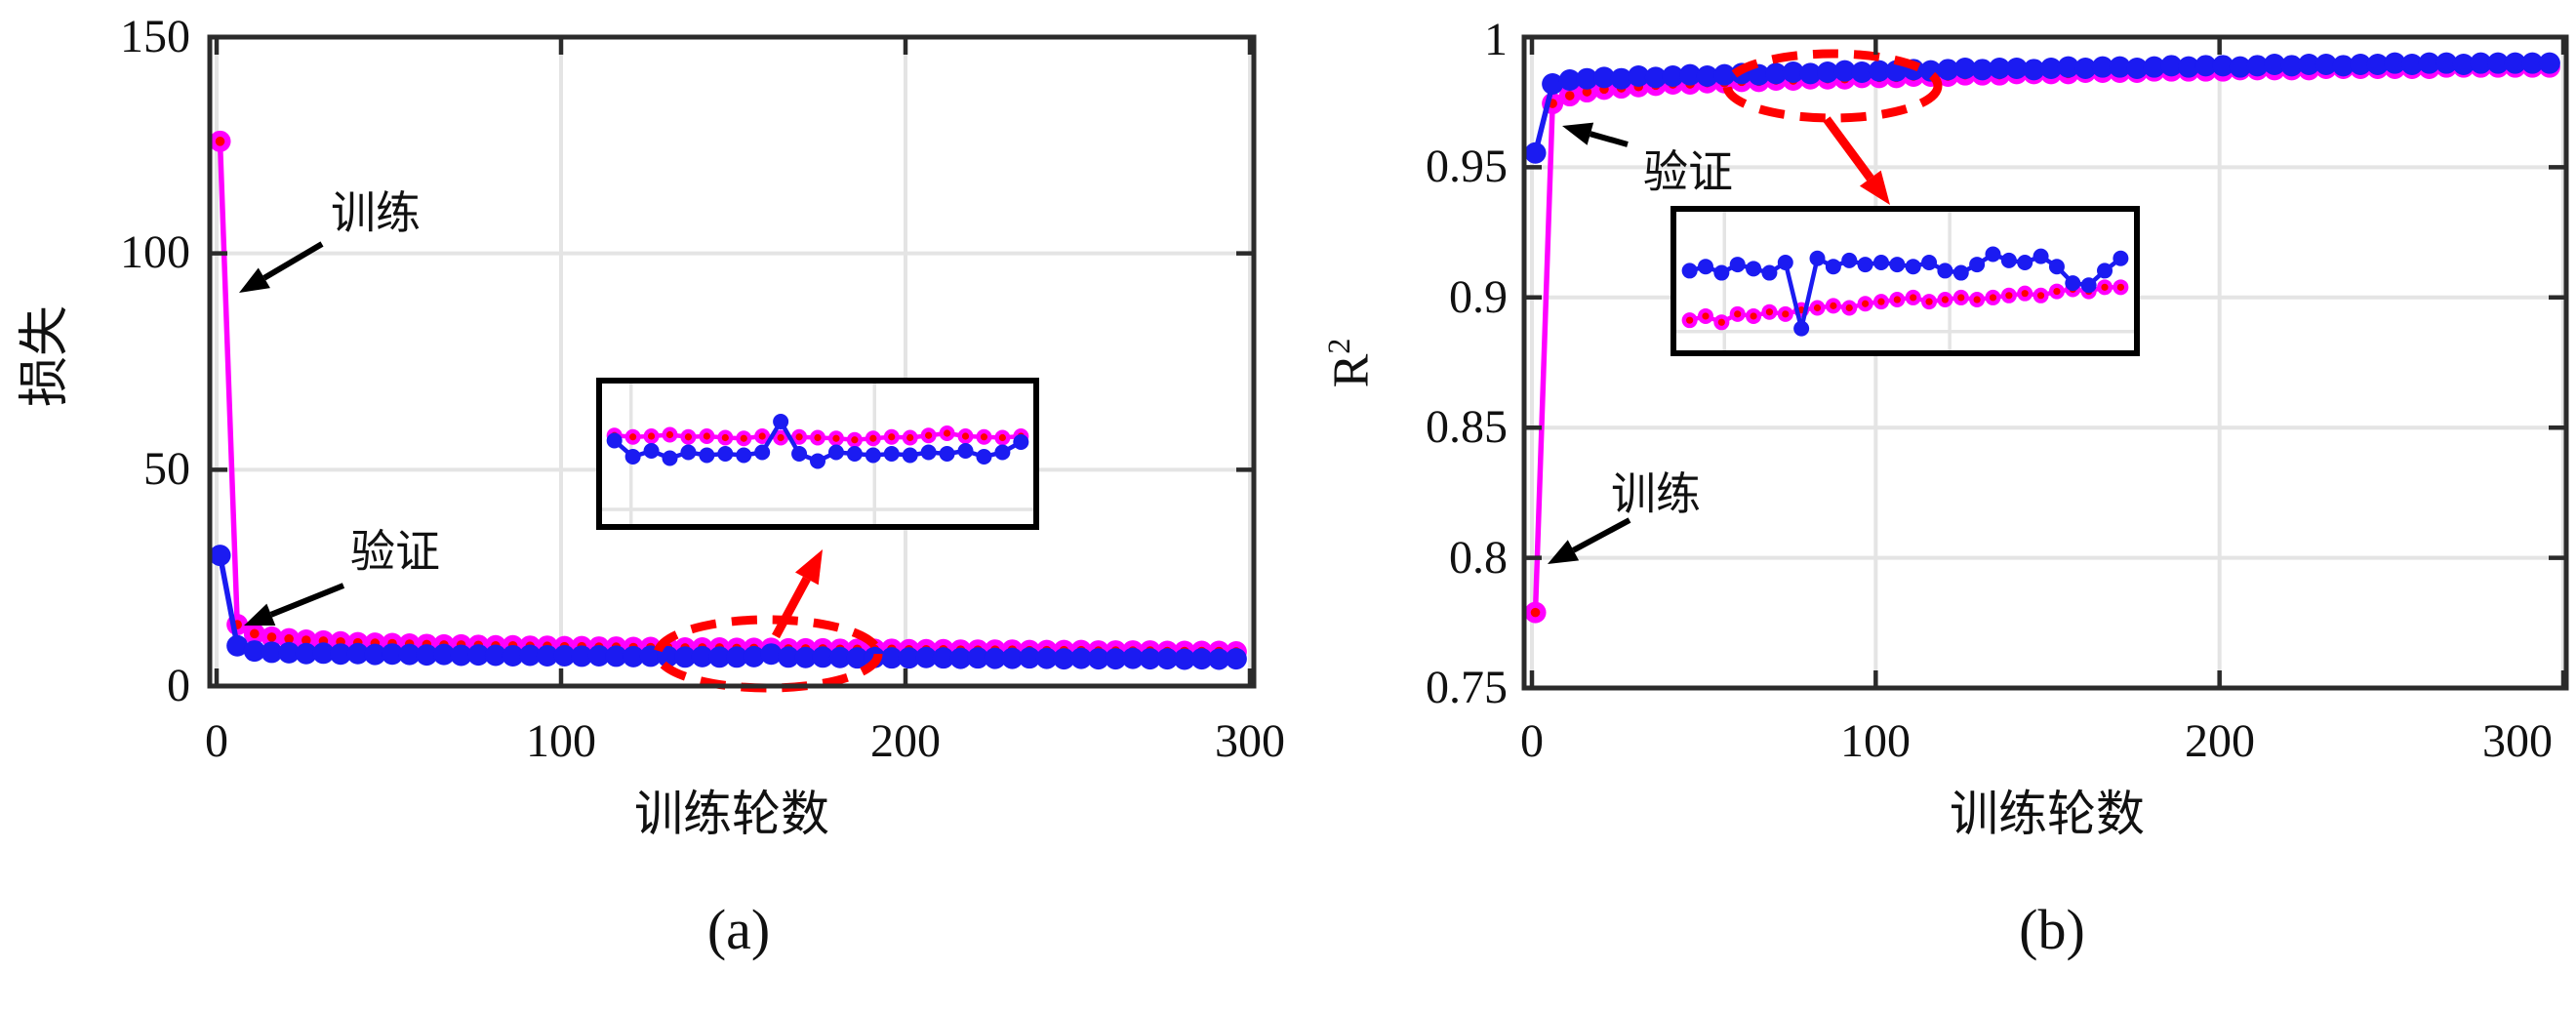 This screenshot has width=2576, height=1011. I want to click on chart-a-xtick-100: 100, so click(561, 741).